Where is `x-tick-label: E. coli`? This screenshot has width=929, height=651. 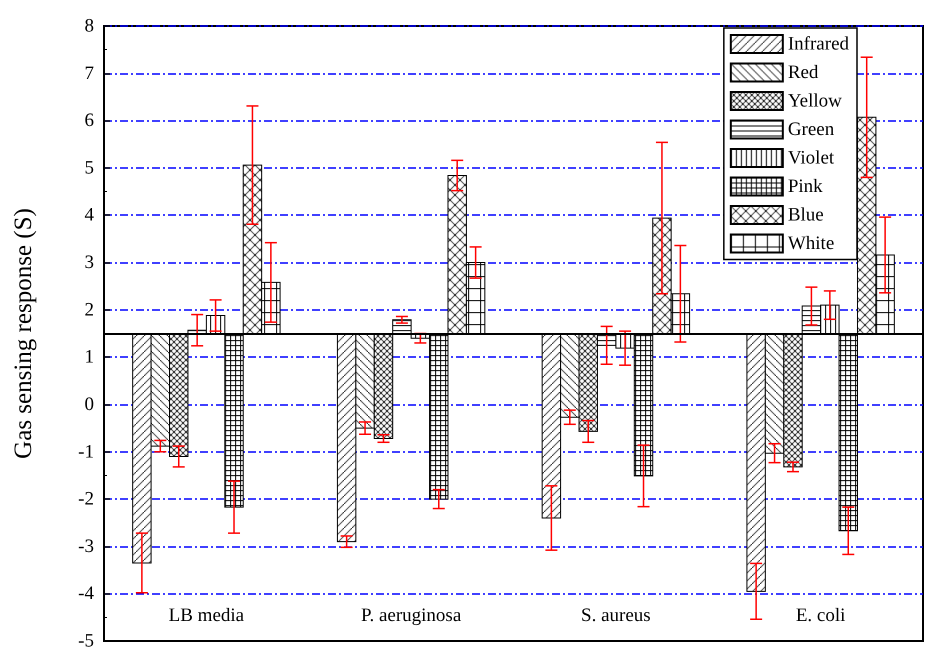 x-tick-label: E. coli is located at coordinates (821, 615).